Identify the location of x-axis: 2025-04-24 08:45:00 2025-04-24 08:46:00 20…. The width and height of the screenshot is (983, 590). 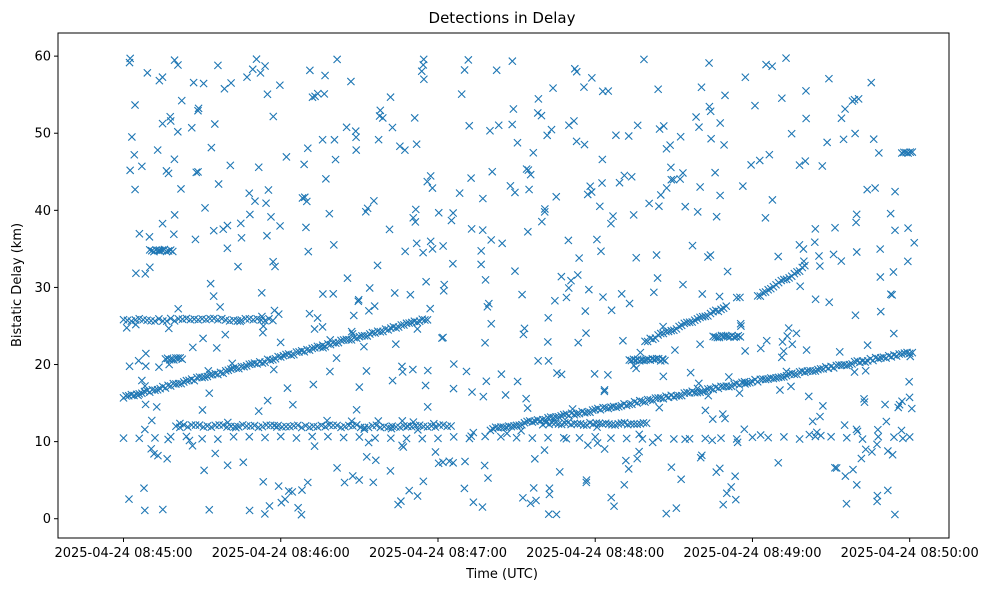
(516, 549).